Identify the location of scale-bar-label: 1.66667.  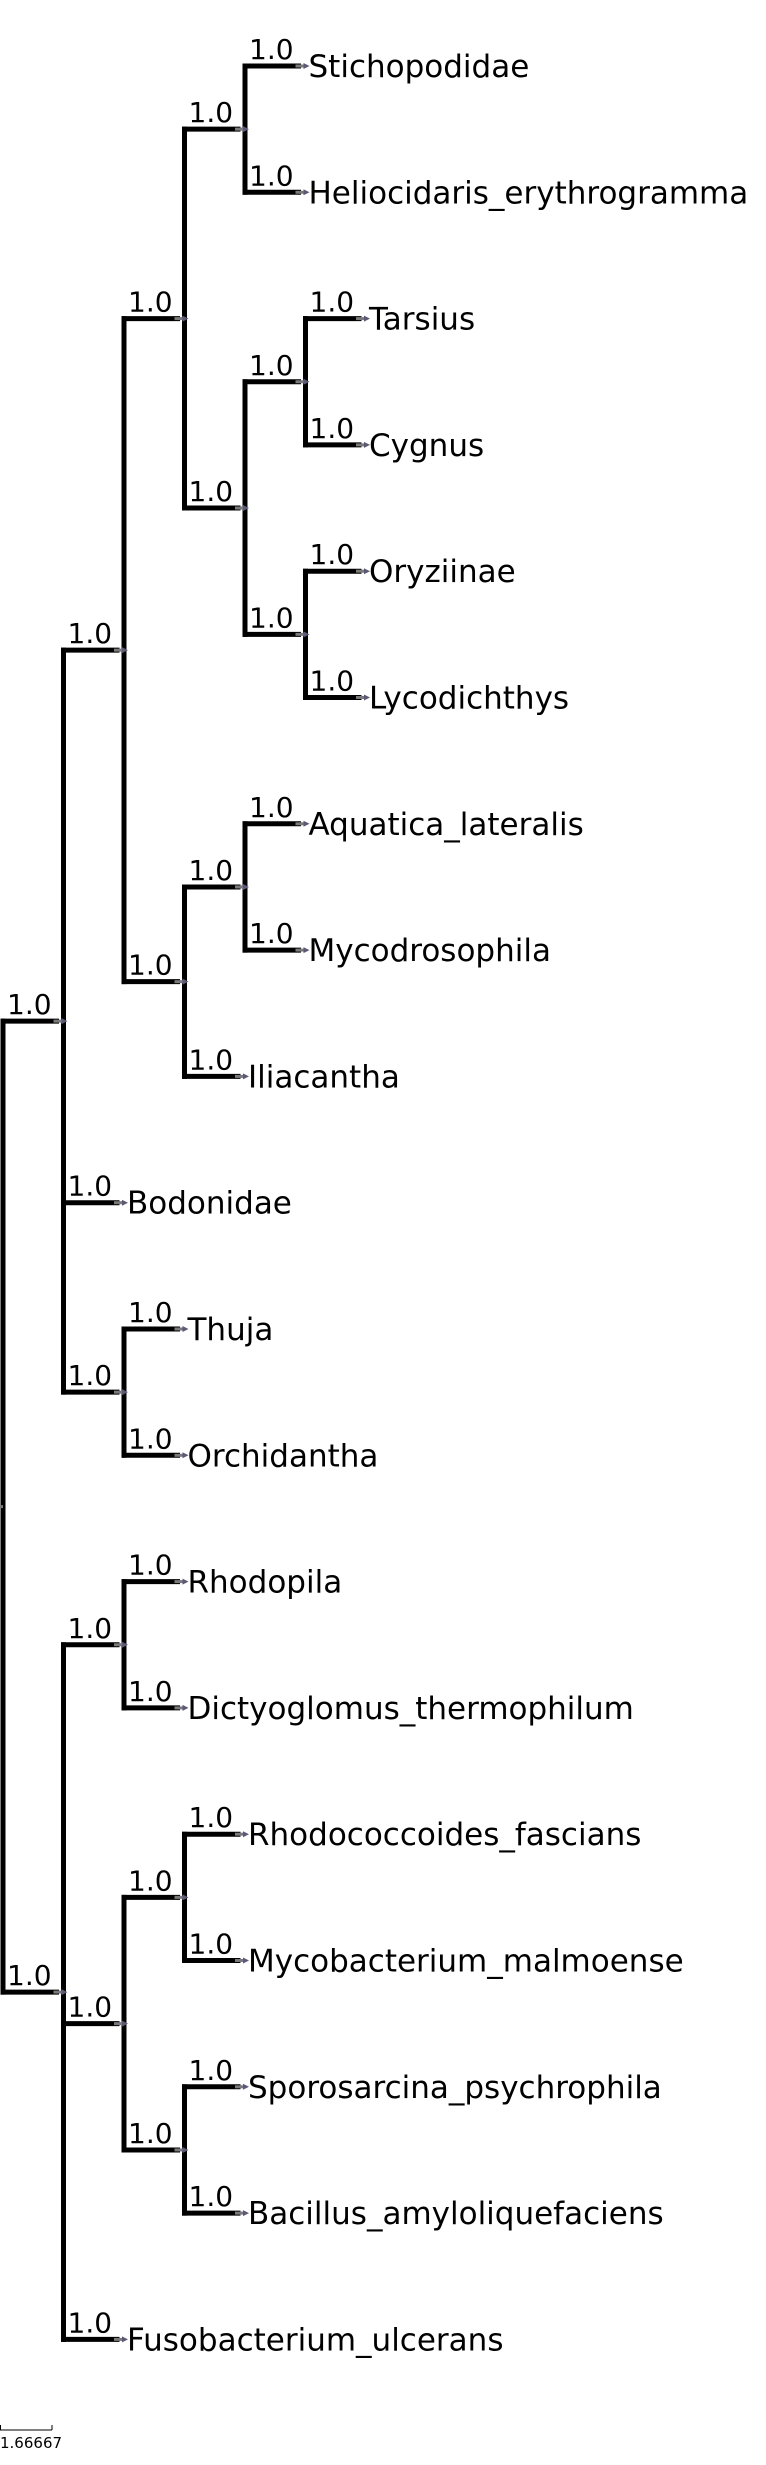
(31, 2443).